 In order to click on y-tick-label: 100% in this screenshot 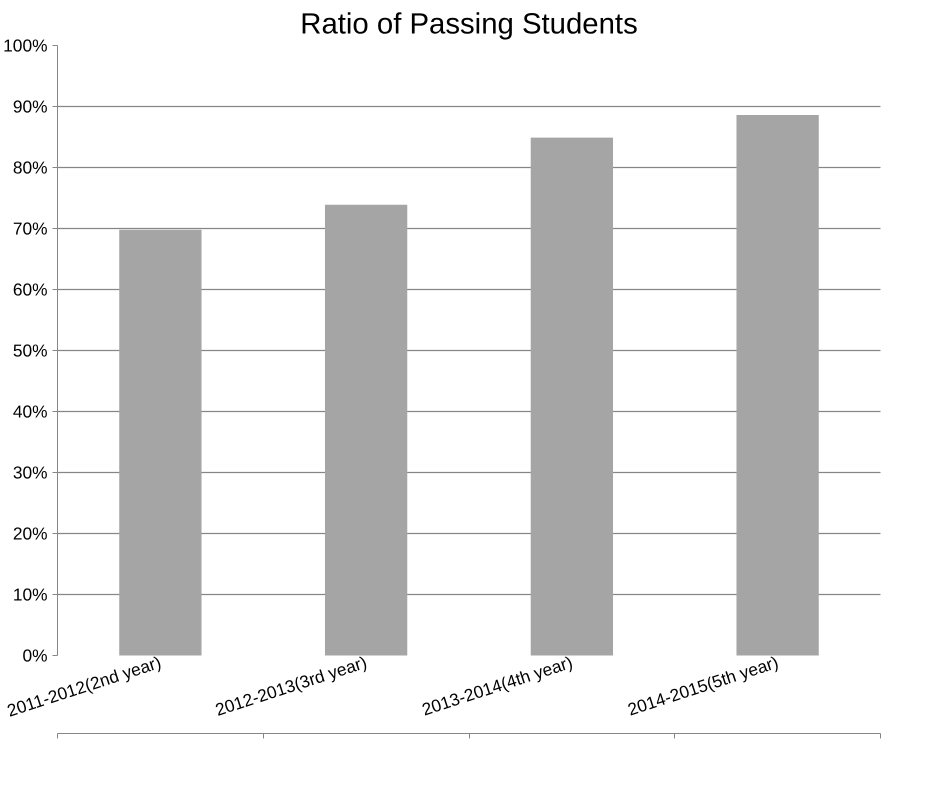, I will do `click(25, 46)`.